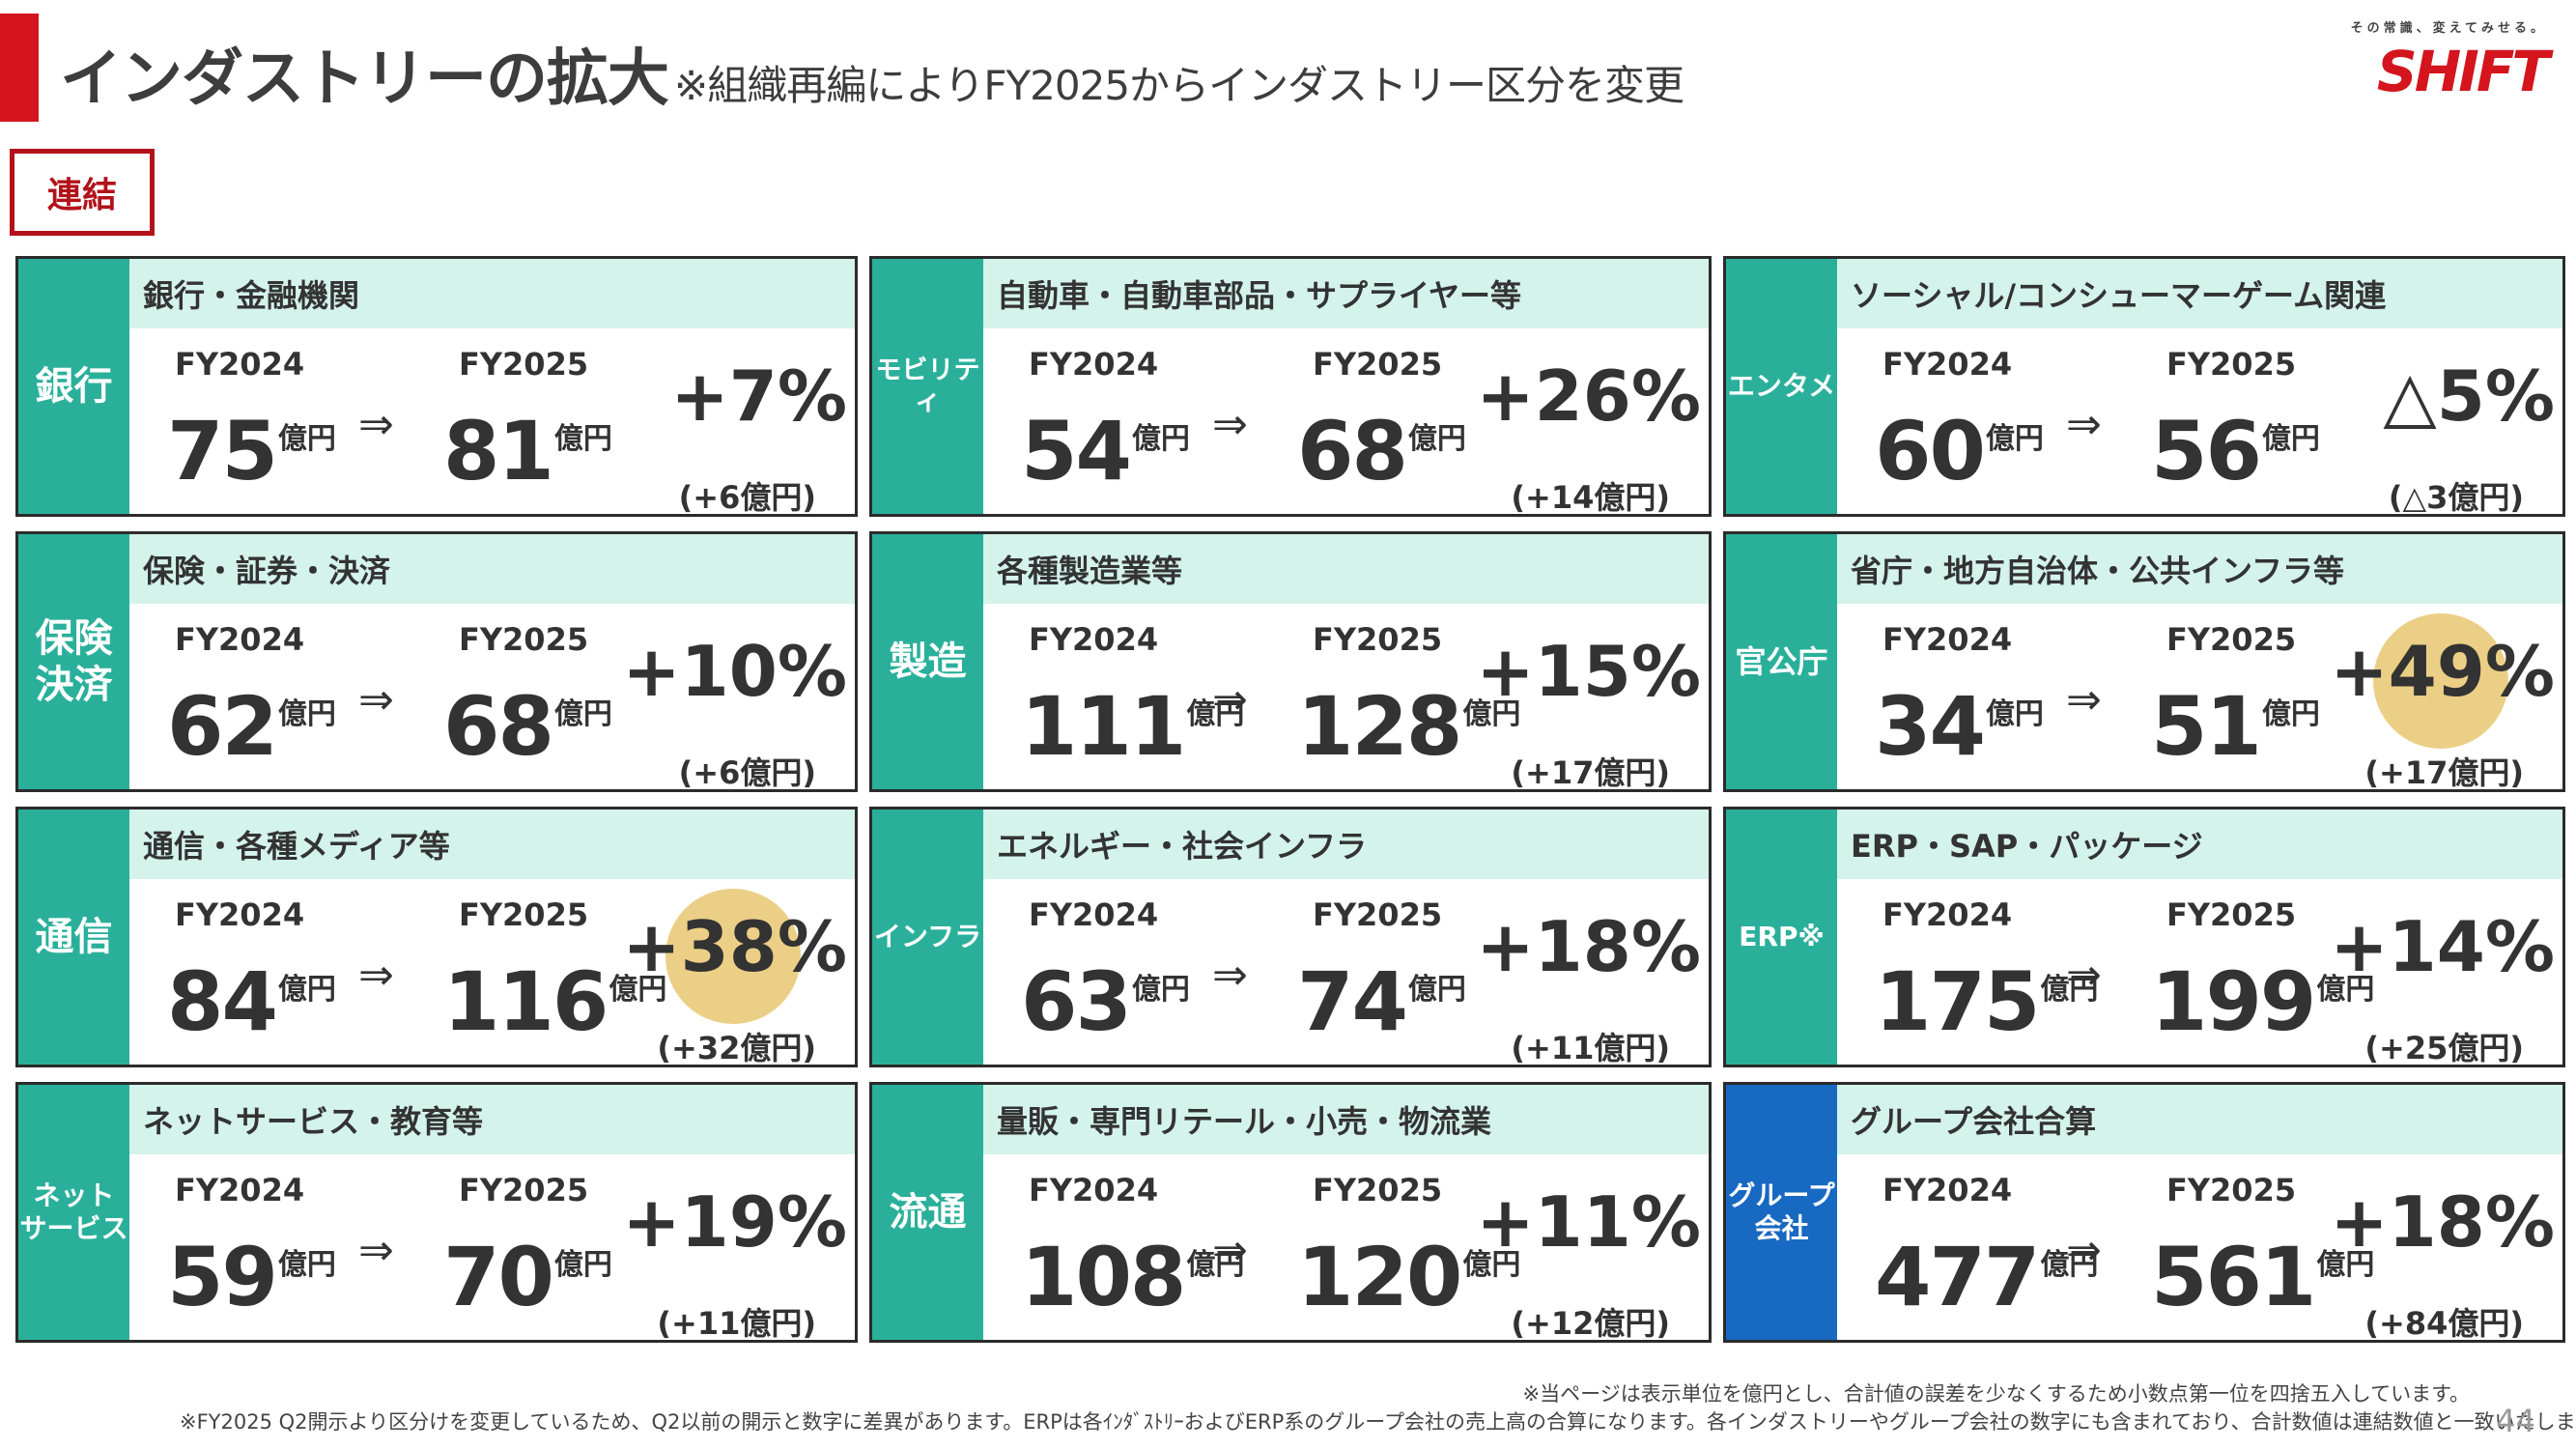  I want to click on fy-prev-amount: 111億円, so click(1132, 726).